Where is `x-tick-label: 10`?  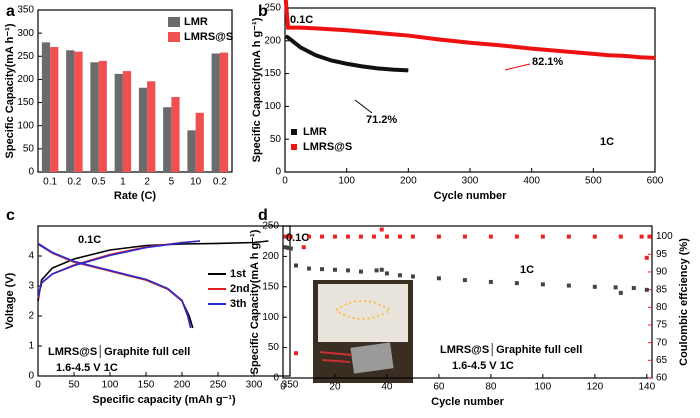
x-tick-label: 10 is located at coordinates (196, 182).